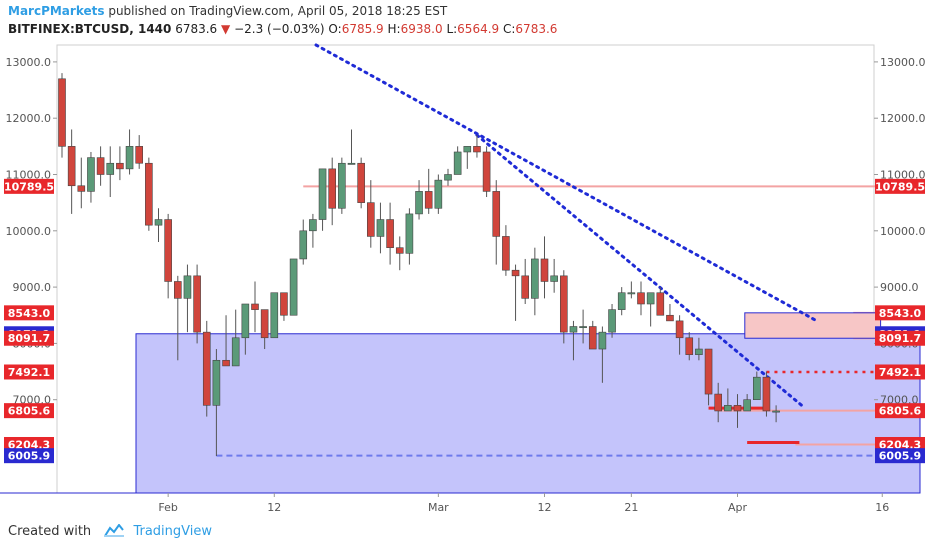 The height and width of the screenshot is (550, 932). Describe the element at coordinates (882, 507) in the screenshot. I see `x-tick-label-16: 16` at that location.